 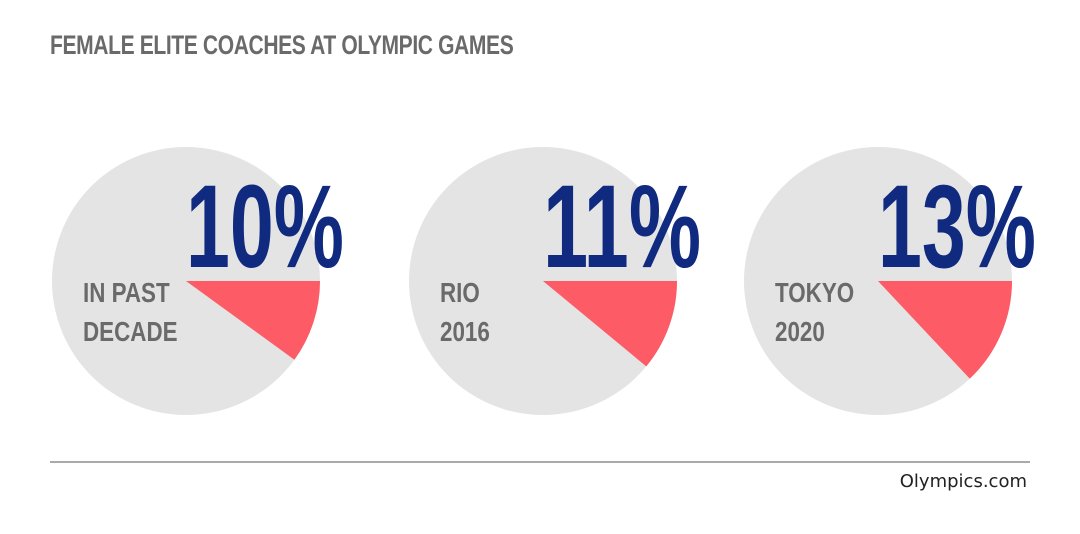 I want to click on pie-chart-3: 13% TOKYO 2020, so click(x=890, y=281).